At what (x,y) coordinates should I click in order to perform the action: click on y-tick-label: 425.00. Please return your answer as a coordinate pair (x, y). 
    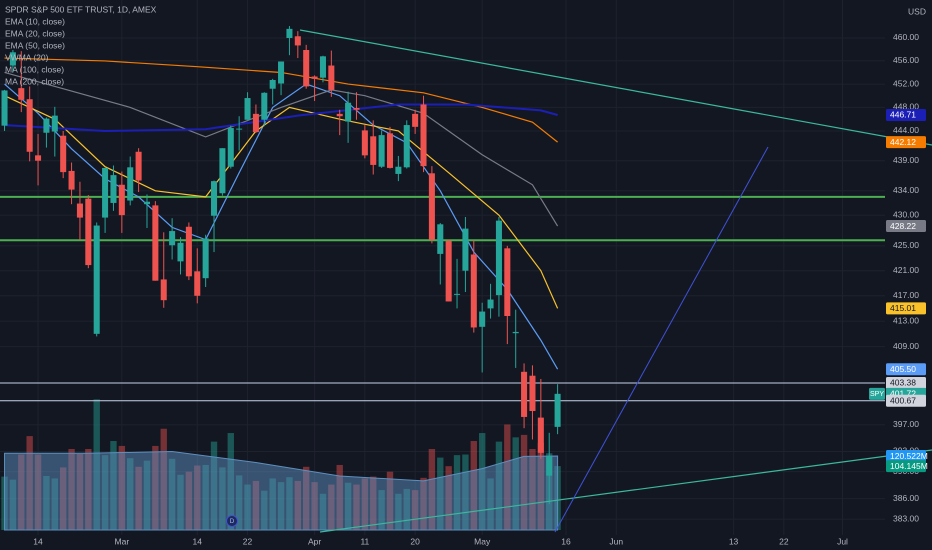
    Looking at the image, I should click on (906, 245).